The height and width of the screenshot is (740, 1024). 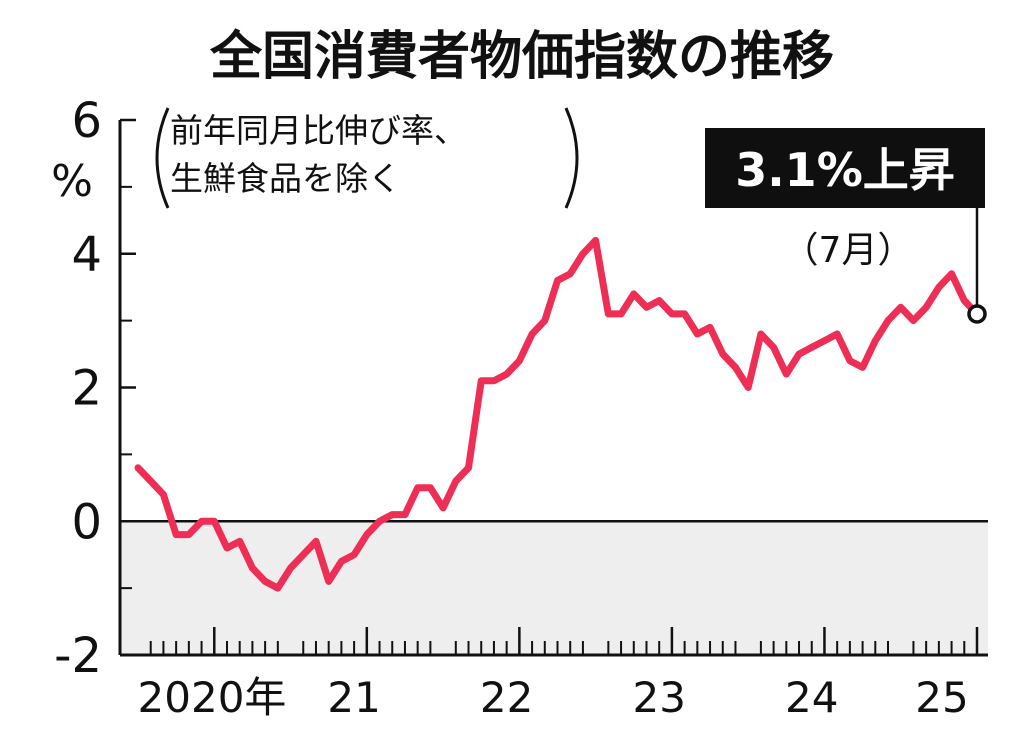 What do you see at coordinates (506, 697) in the screenshot?
I see `x-tick-label: 22` at bounding box center [506, 697].